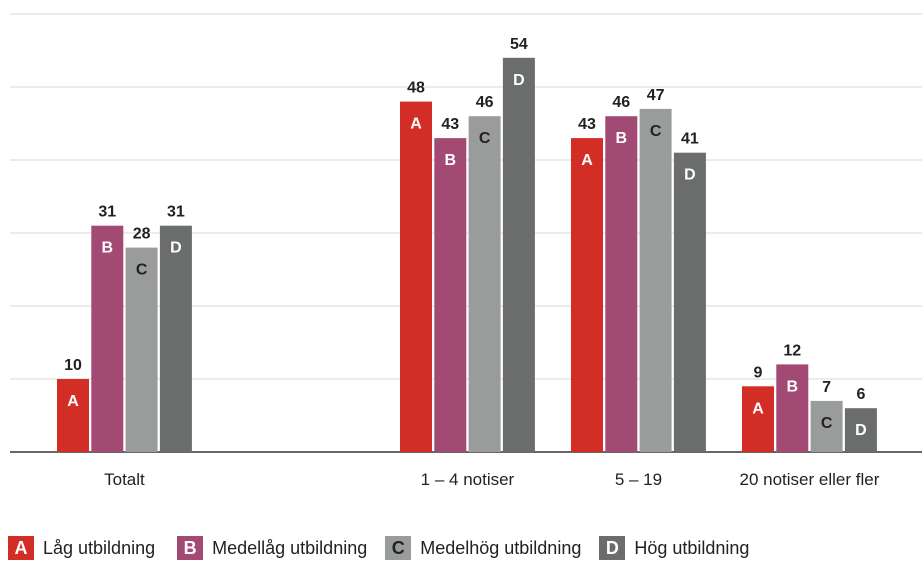 This screenshot has height=562, width=922. Describe the element at coordinates (21, 548) in the screenshot. I see `legend-swatch-a: A` at that location.